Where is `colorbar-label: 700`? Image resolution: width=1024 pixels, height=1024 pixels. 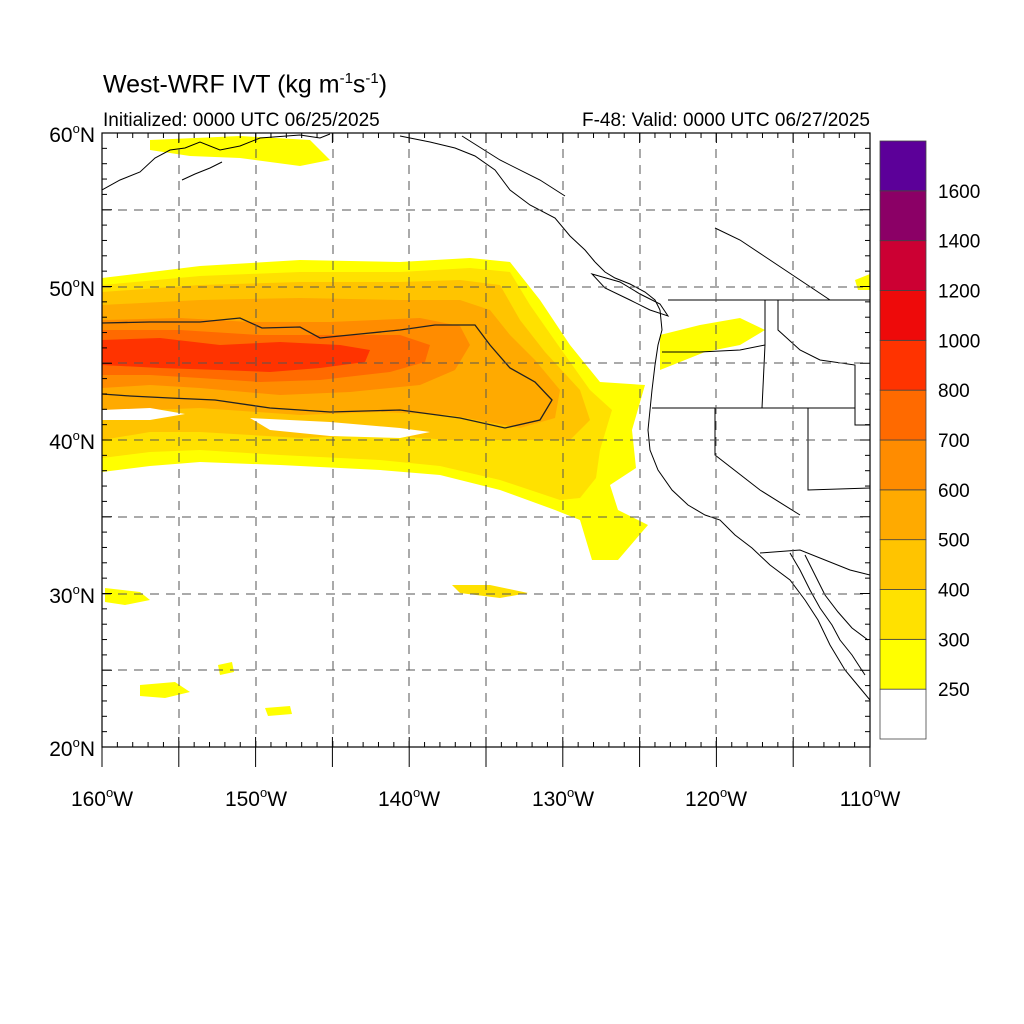
colorbar-label: 700 is located at coordinates (954, 441).